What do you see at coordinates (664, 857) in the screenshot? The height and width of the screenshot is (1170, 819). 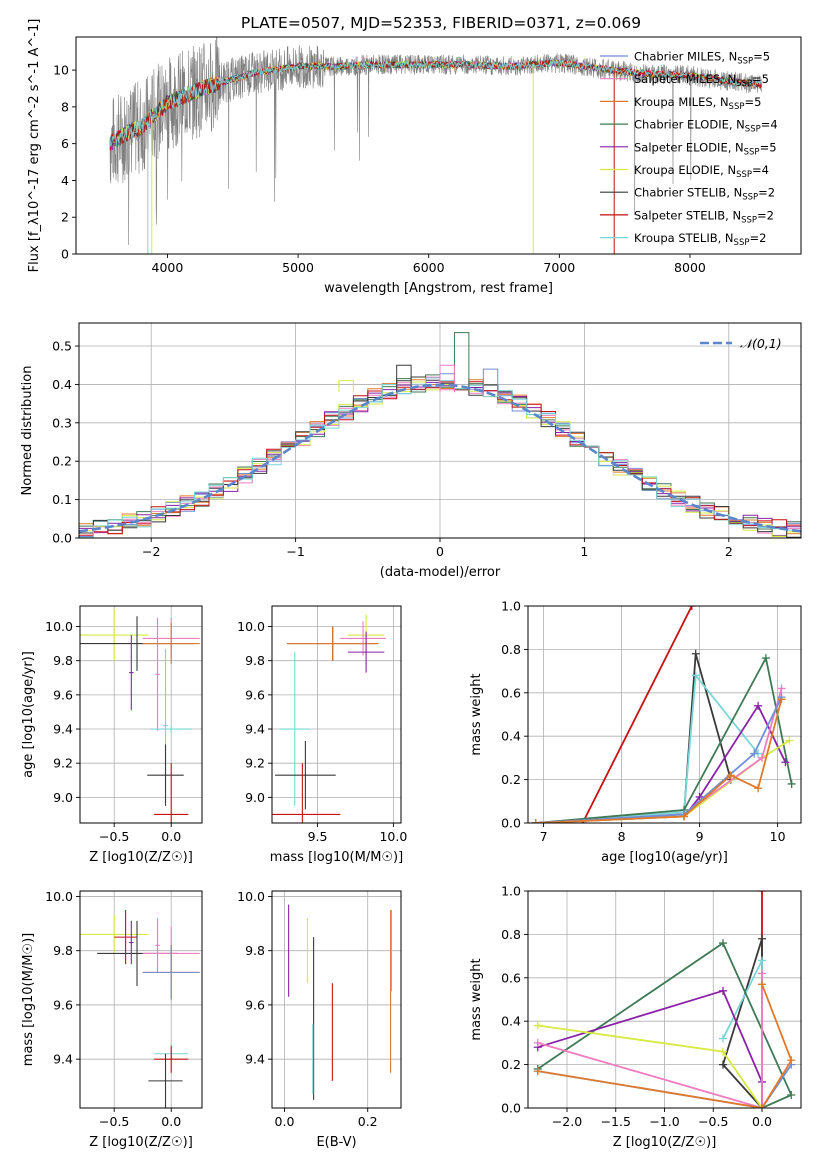 I see `weight_vs_age-xlabel: age [log10(age/yr)]` at bounding box center [664, 857].